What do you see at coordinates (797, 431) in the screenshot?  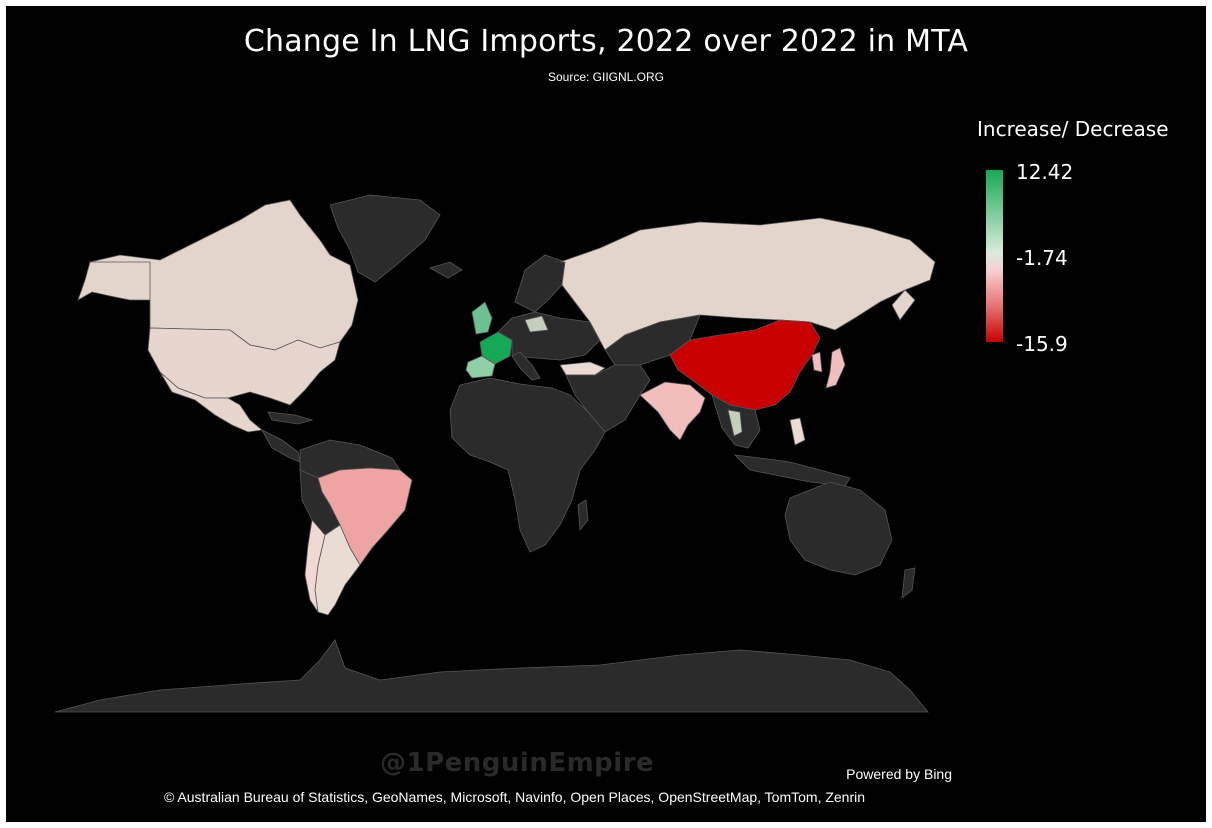 I see `philippines-region` at bounding box center [797, 431].